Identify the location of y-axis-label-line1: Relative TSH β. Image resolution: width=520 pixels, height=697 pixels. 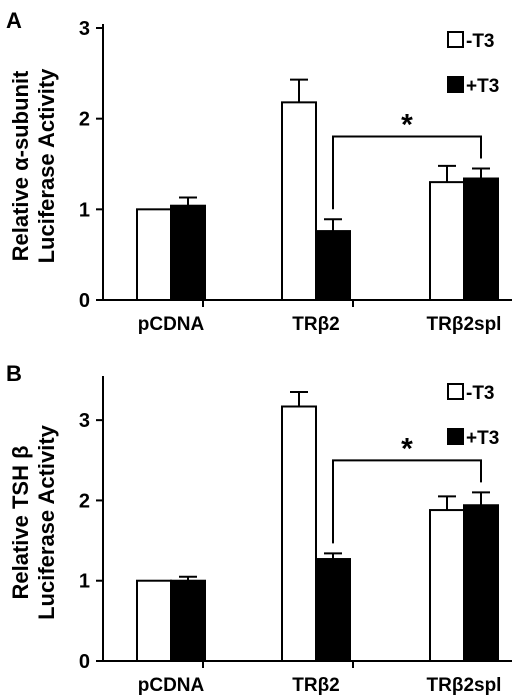
(20, 522).